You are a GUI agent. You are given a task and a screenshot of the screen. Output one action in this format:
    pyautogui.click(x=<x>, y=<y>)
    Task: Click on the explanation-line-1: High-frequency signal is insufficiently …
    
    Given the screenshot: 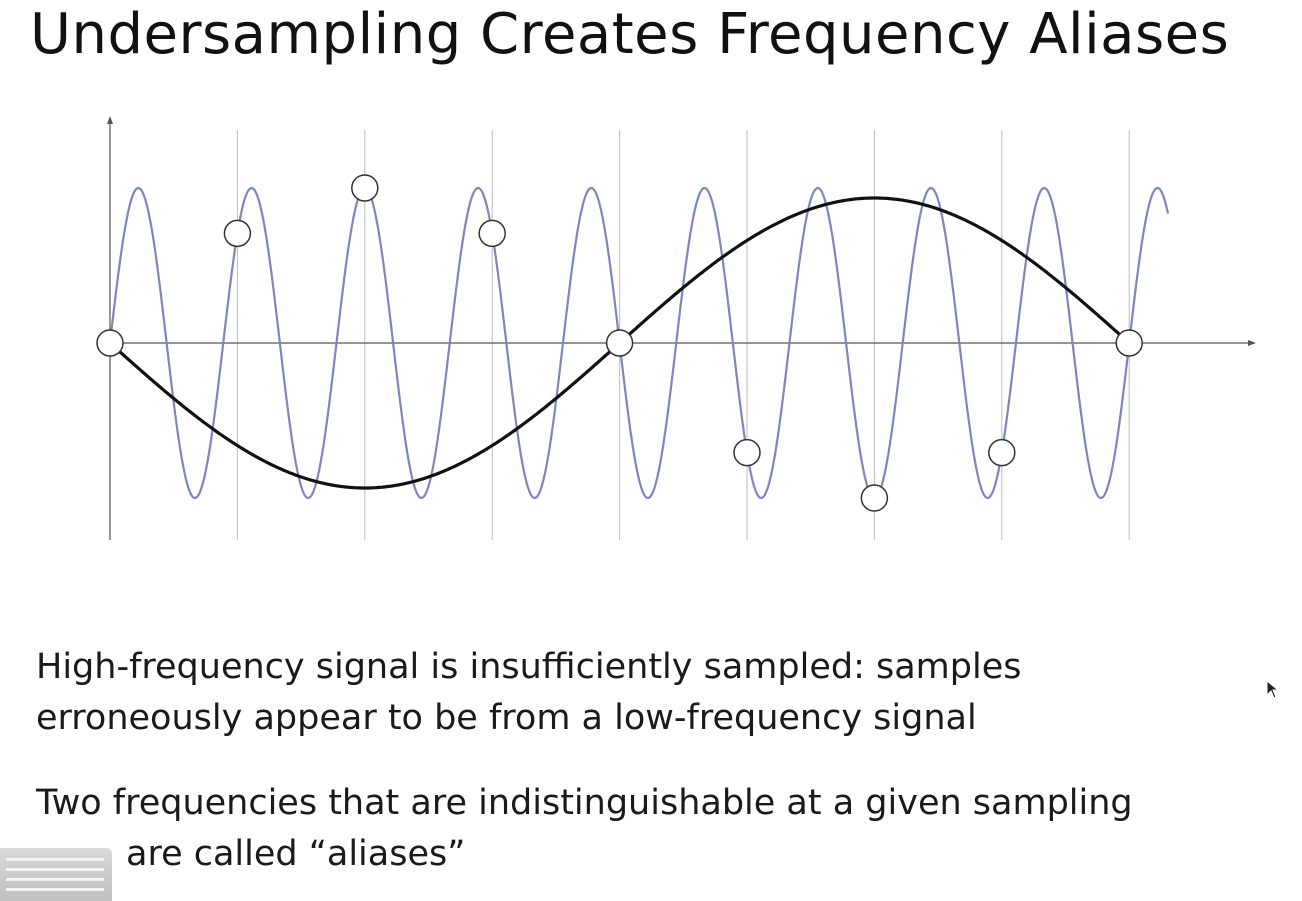 What is the action you would take?
    pyautogui.click(x=529, y=667)
    